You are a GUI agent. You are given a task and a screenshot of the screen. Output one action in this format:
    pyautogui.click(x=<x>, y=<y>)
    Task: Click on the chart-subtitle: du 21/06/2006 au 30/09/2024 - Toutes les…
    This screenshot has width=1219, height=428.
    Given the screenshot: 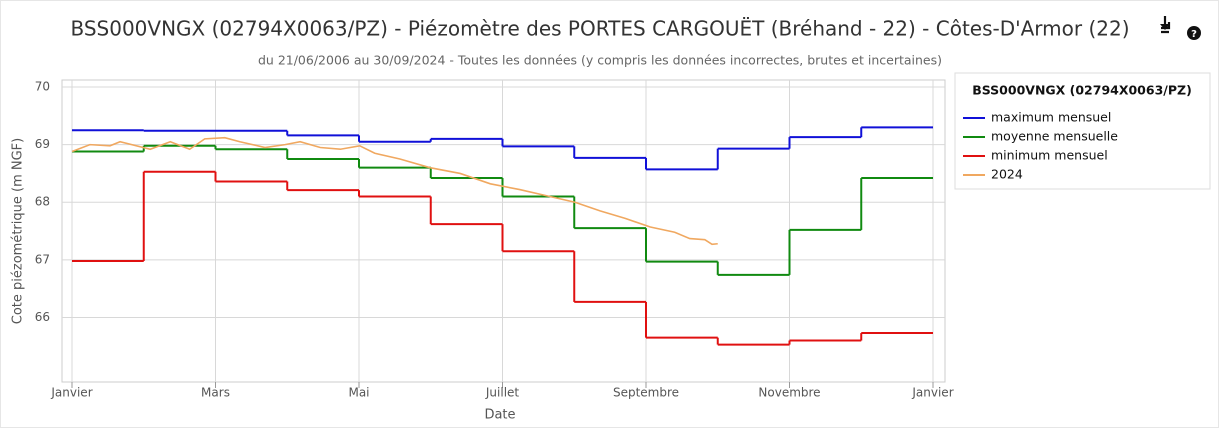 What is the action you would take?
    pyautogui.click(x=600, y=60)
    